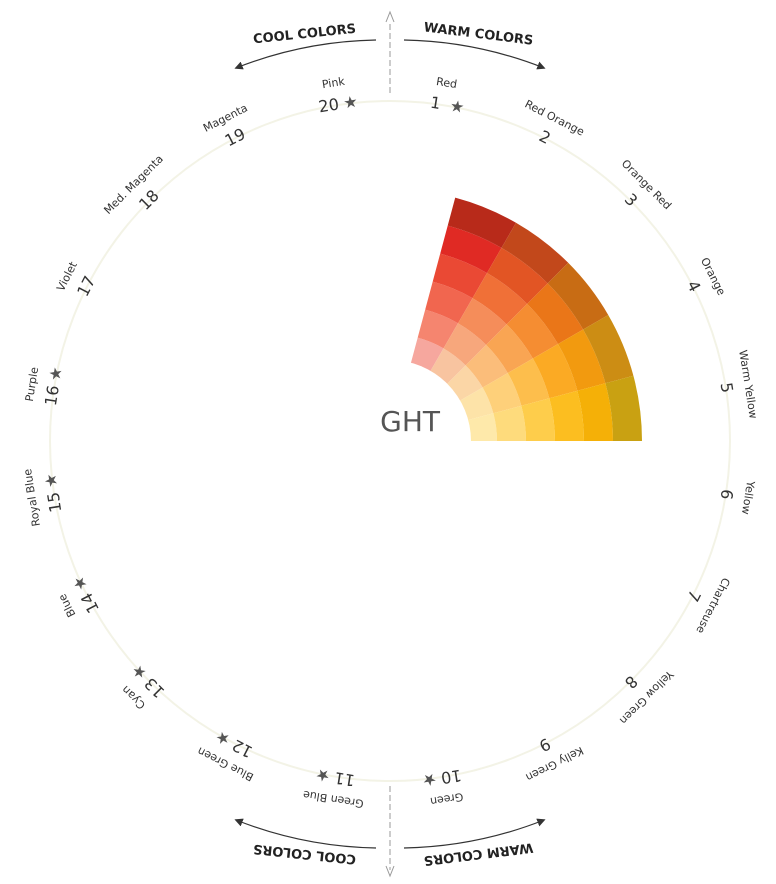 Image resolution: width=776 pixels, height=884 pixels. What do you see at coordinates (727, 494) in the screenshot?
I see `segment-number: 6` at bounding box center [727, 494].